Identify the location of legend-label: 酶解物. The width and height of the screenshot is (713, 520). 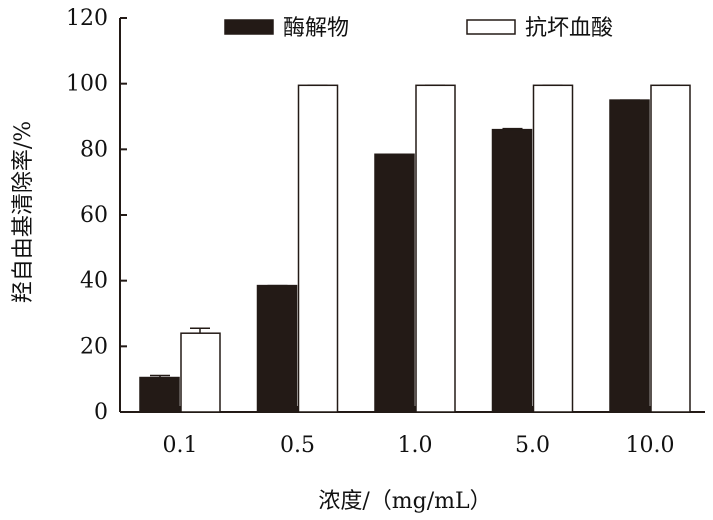
(316, 28).